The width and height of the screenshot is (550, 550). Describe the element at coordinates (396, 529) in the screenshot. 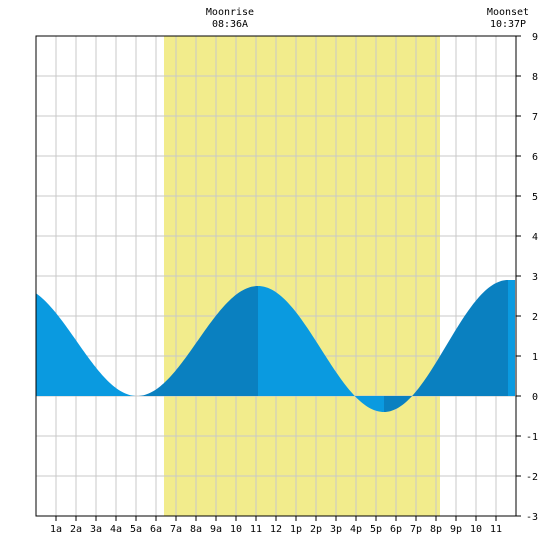

I see `x-tick-label: 6p` at that location.